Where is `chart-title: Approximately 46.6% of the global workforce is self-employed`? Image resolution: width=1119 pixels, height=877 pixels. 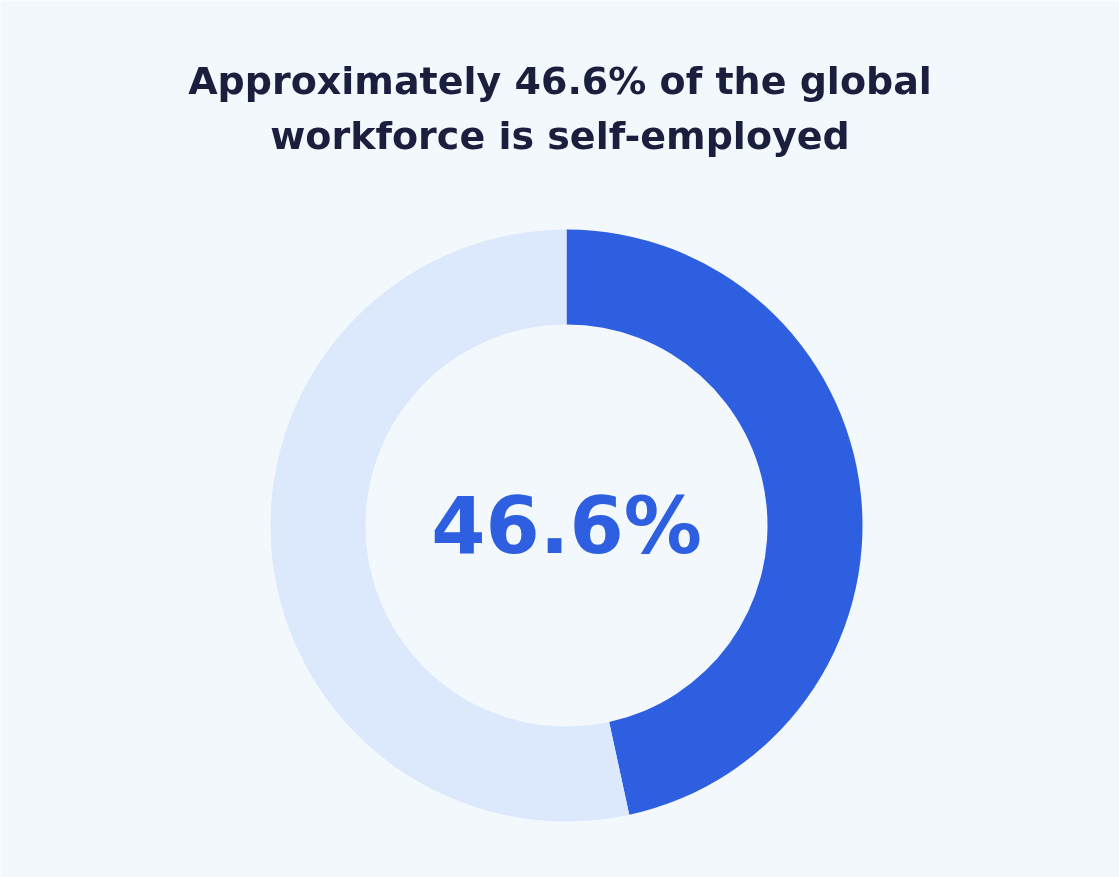
chart-title: Approximately 46.6% of the global workforce is self-employed is located at coordinates (560, 108).